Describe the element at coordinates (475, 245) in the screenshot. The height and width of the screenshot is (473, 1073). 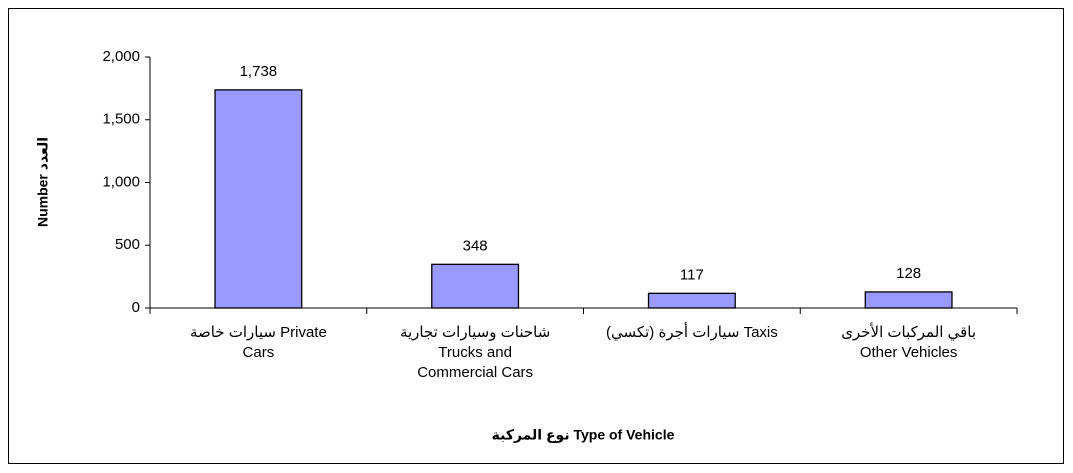
I see `value-label: 348` at that location.